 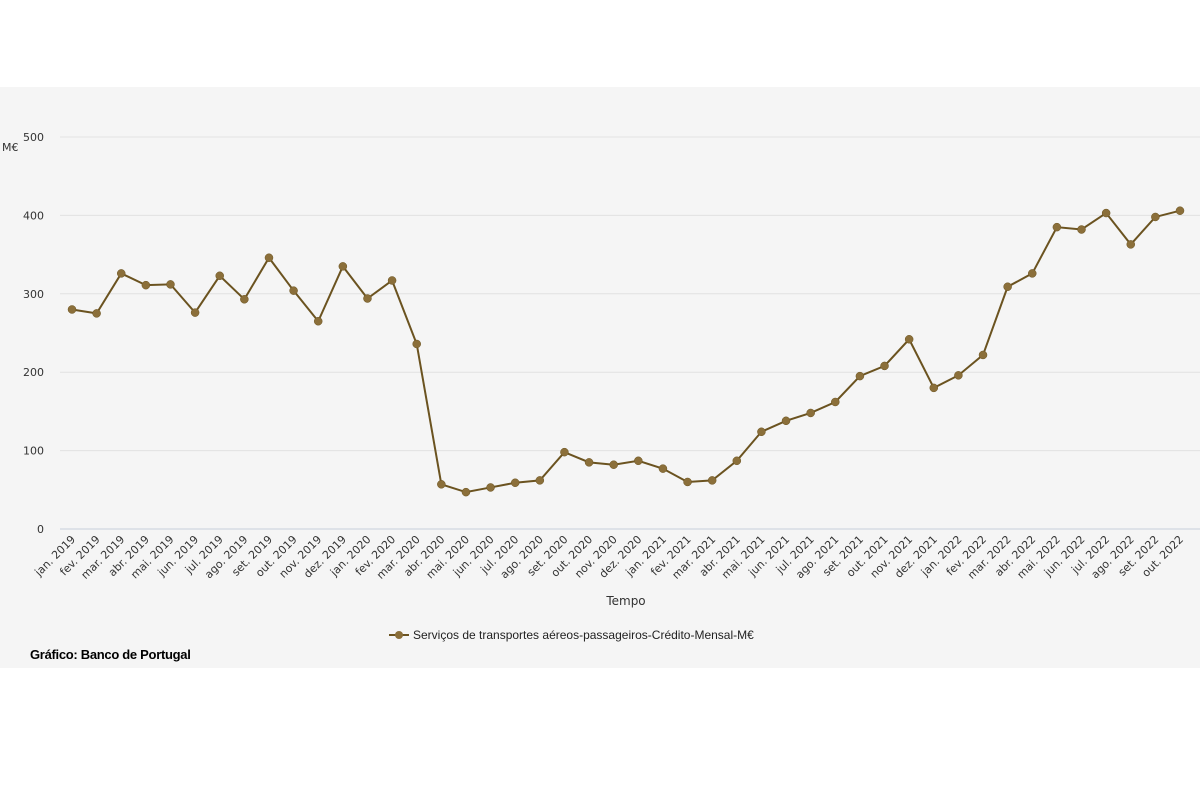 I want to click on y-tick-label: 500, so click(x=33, y=137).